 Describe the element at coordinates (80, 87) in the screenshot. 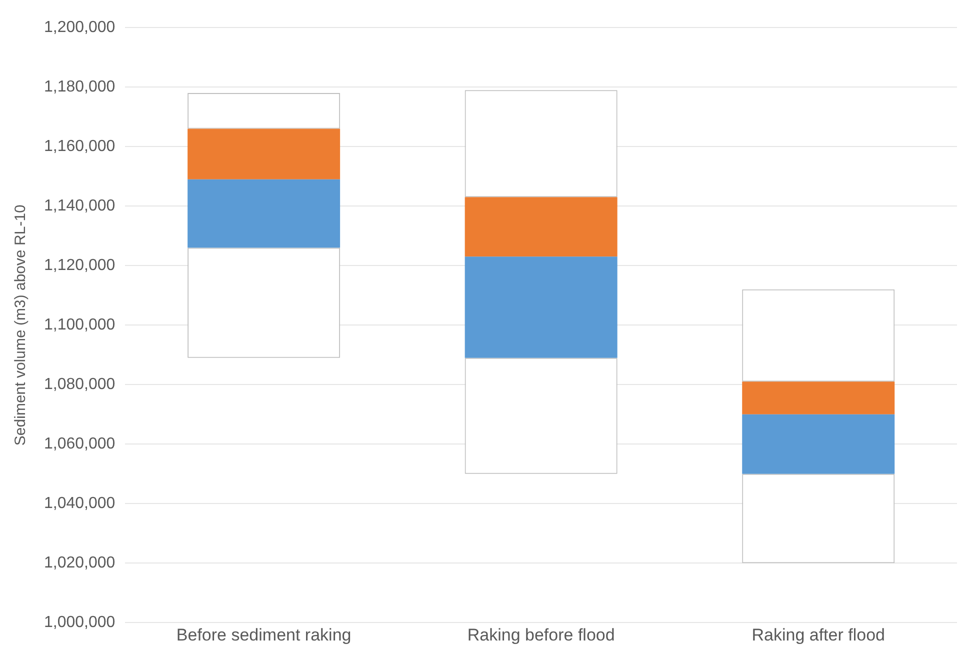

I see `y-tick-label: 1,180,000` at that location.